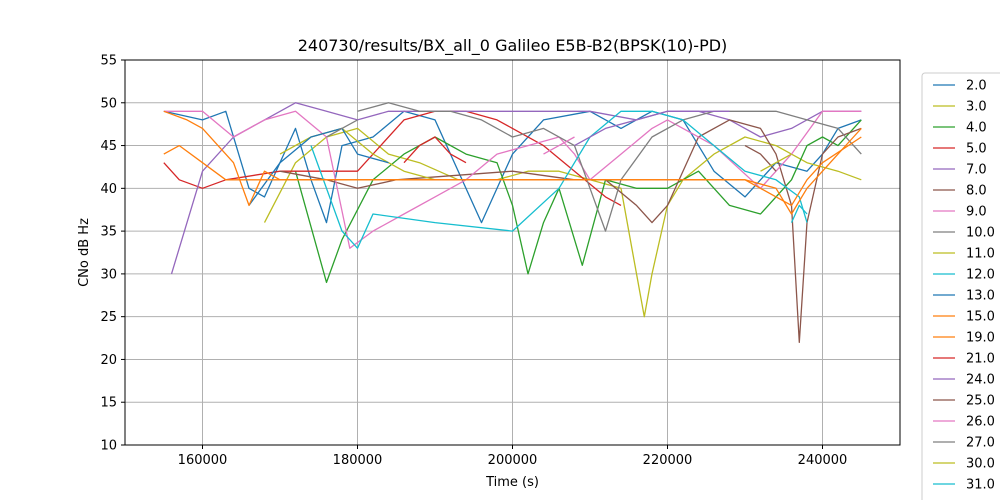  Describe the element at coordinates (108, 103) in the screenshot. I see `y-tick-label: 50` at that location.